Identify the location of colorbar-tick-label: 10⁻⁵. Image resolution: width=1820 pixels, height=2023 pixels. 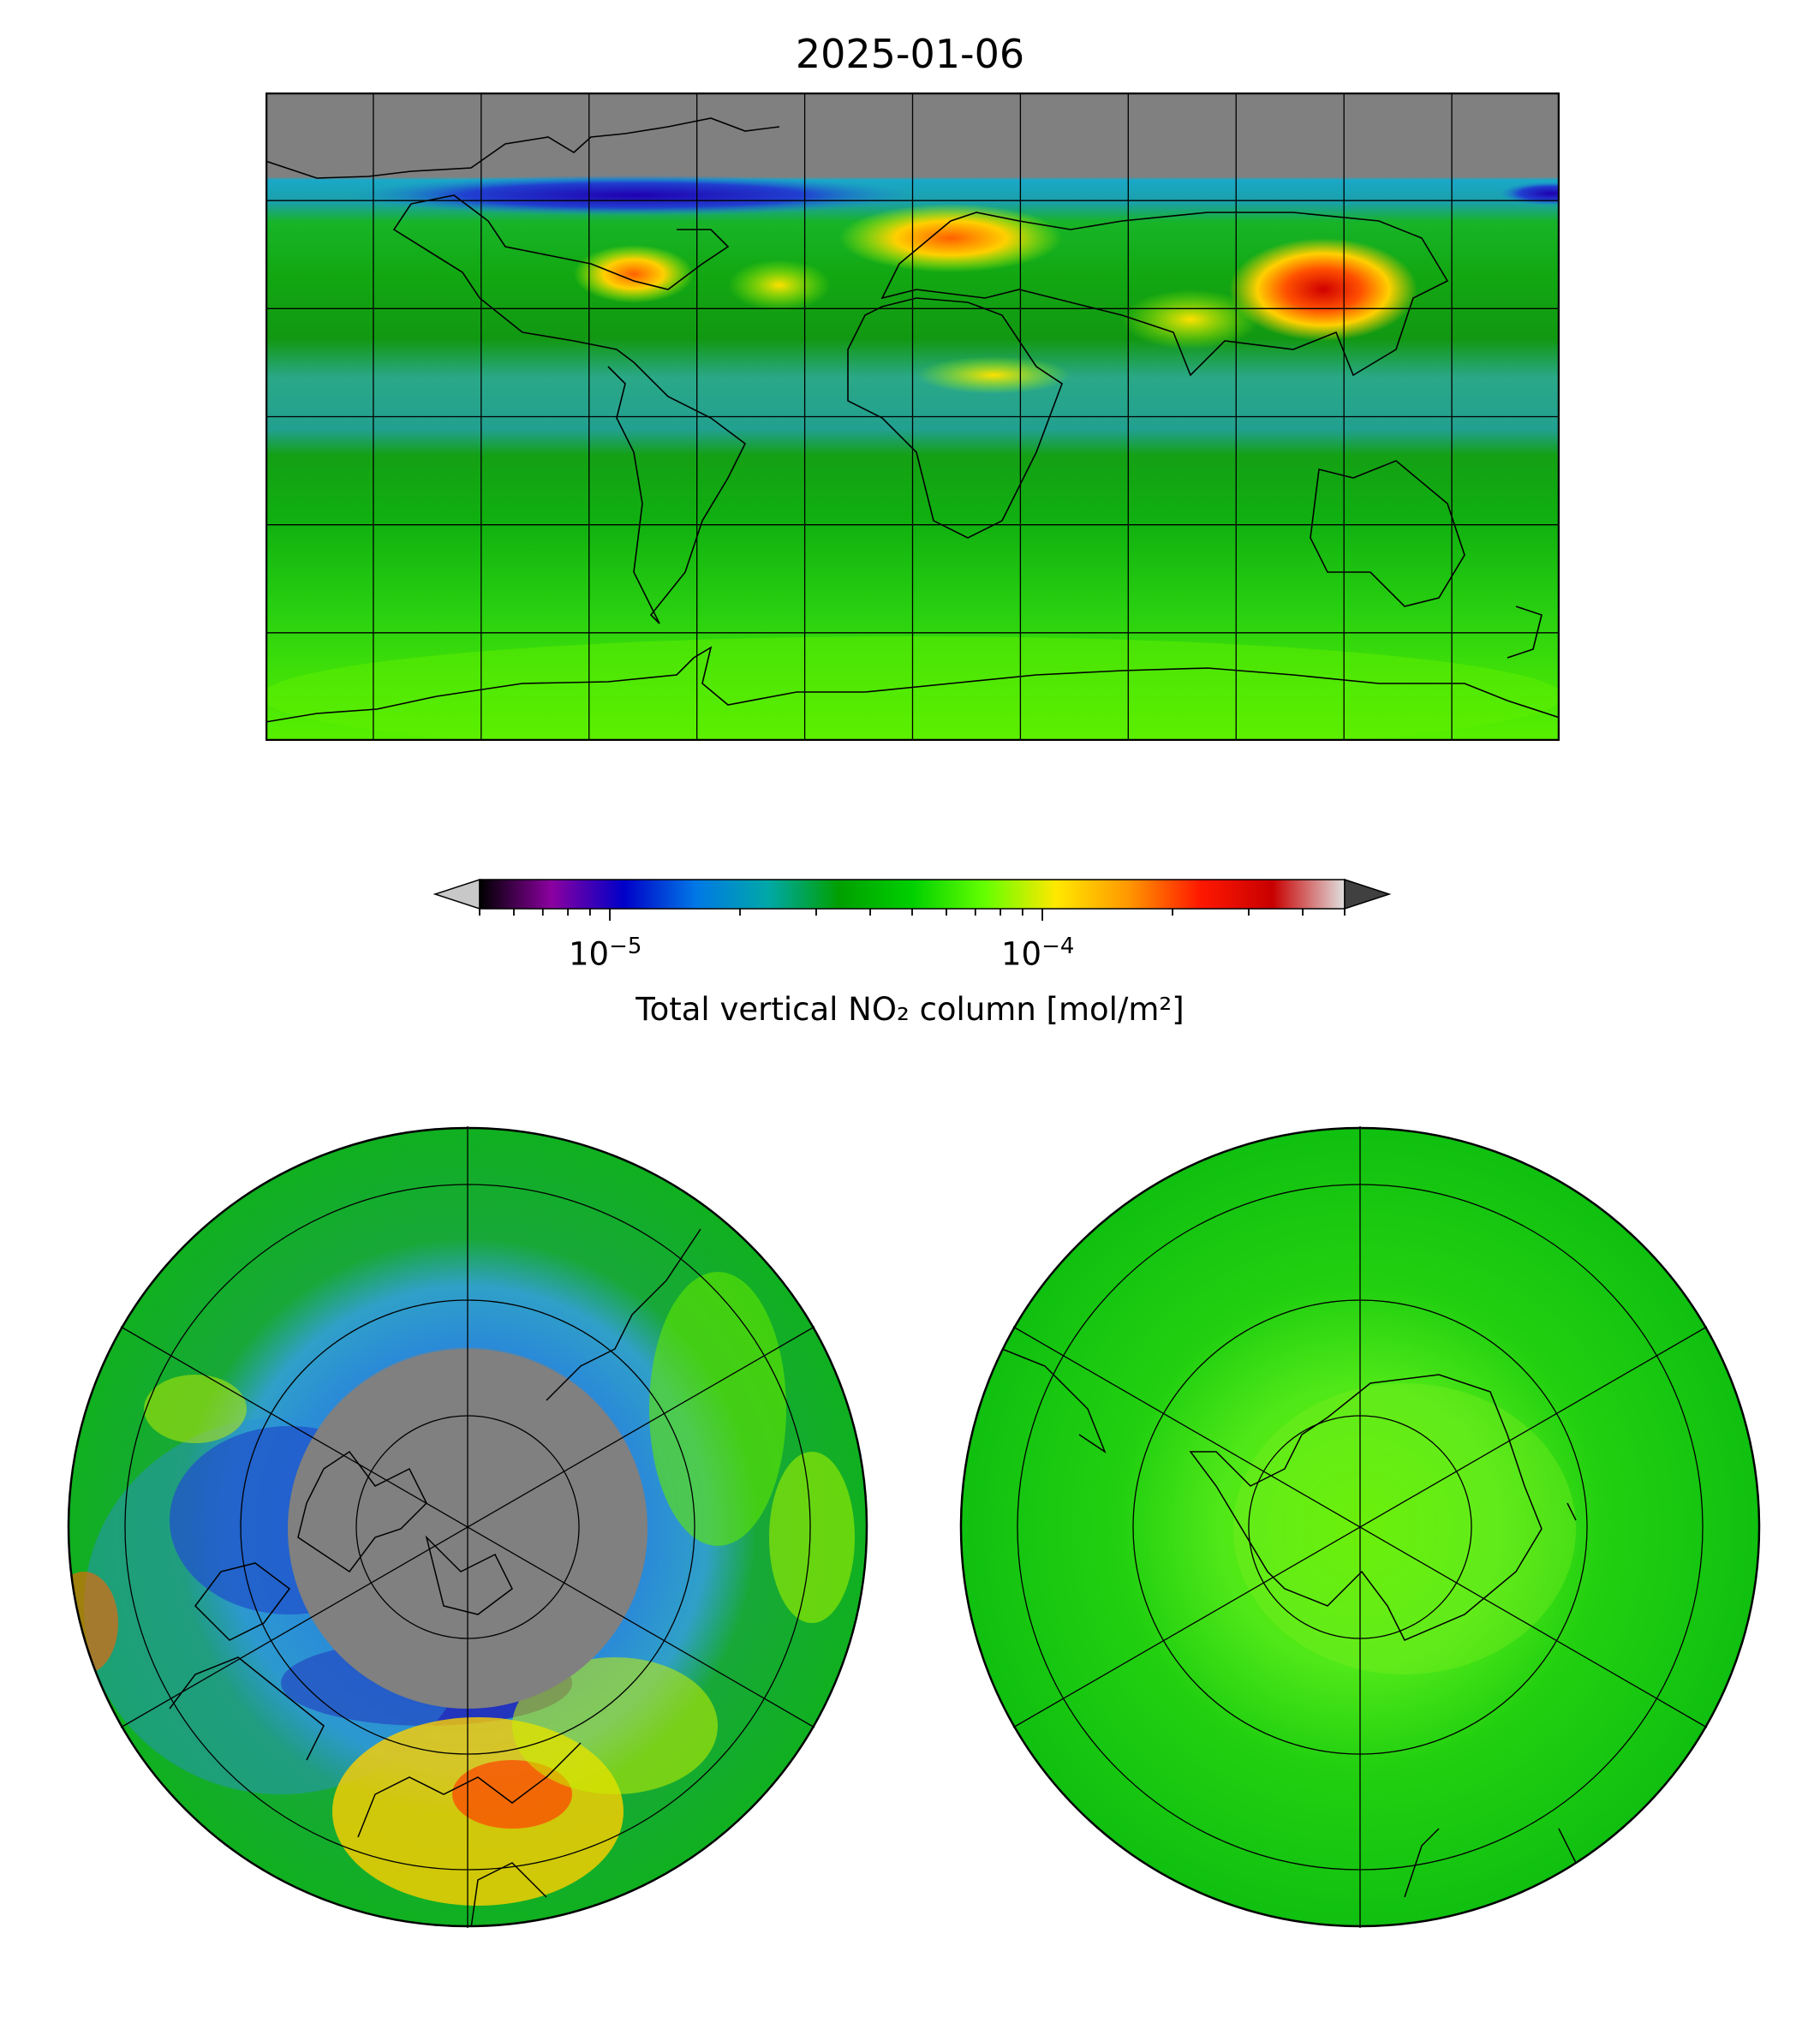
(605, 953).